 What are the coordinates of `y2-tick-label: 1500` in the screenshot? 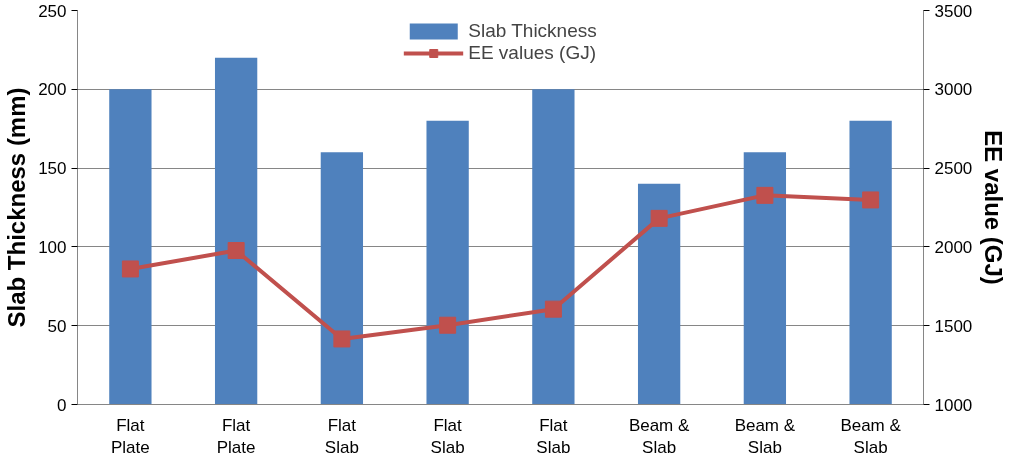 It's located at (953, 326).